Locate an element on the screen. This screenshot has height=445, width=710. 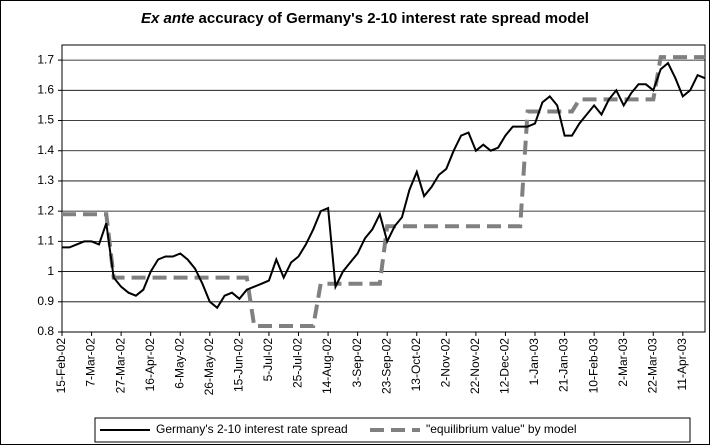
y-tick-label: 1.4 is located at coordinates (45, 150).